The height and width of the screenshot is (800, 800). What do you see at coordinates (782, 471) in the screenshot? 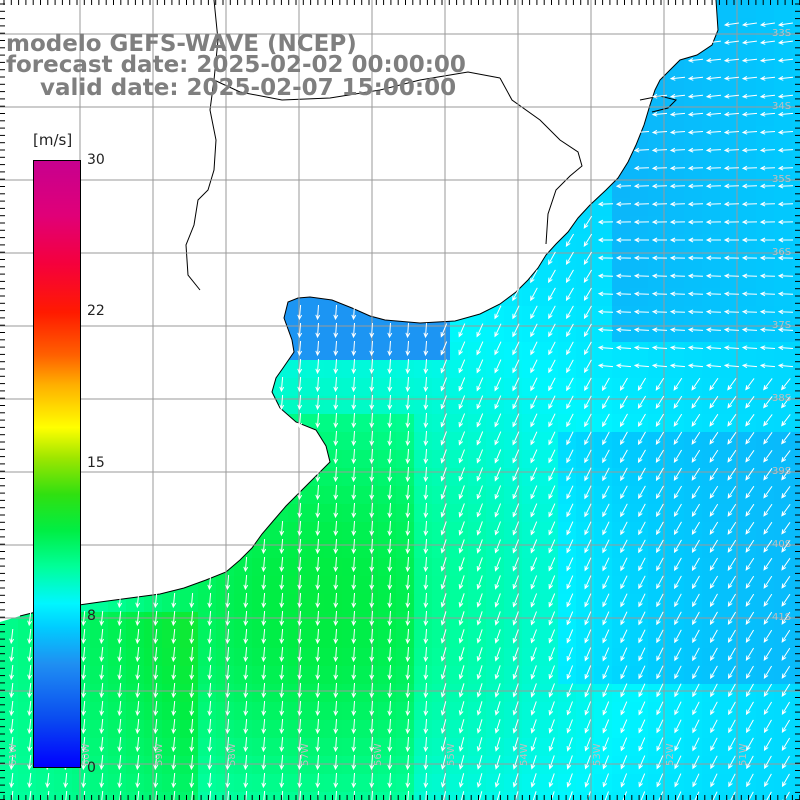
I see `latitude-label: 39S` at bounding box center [782, 471].